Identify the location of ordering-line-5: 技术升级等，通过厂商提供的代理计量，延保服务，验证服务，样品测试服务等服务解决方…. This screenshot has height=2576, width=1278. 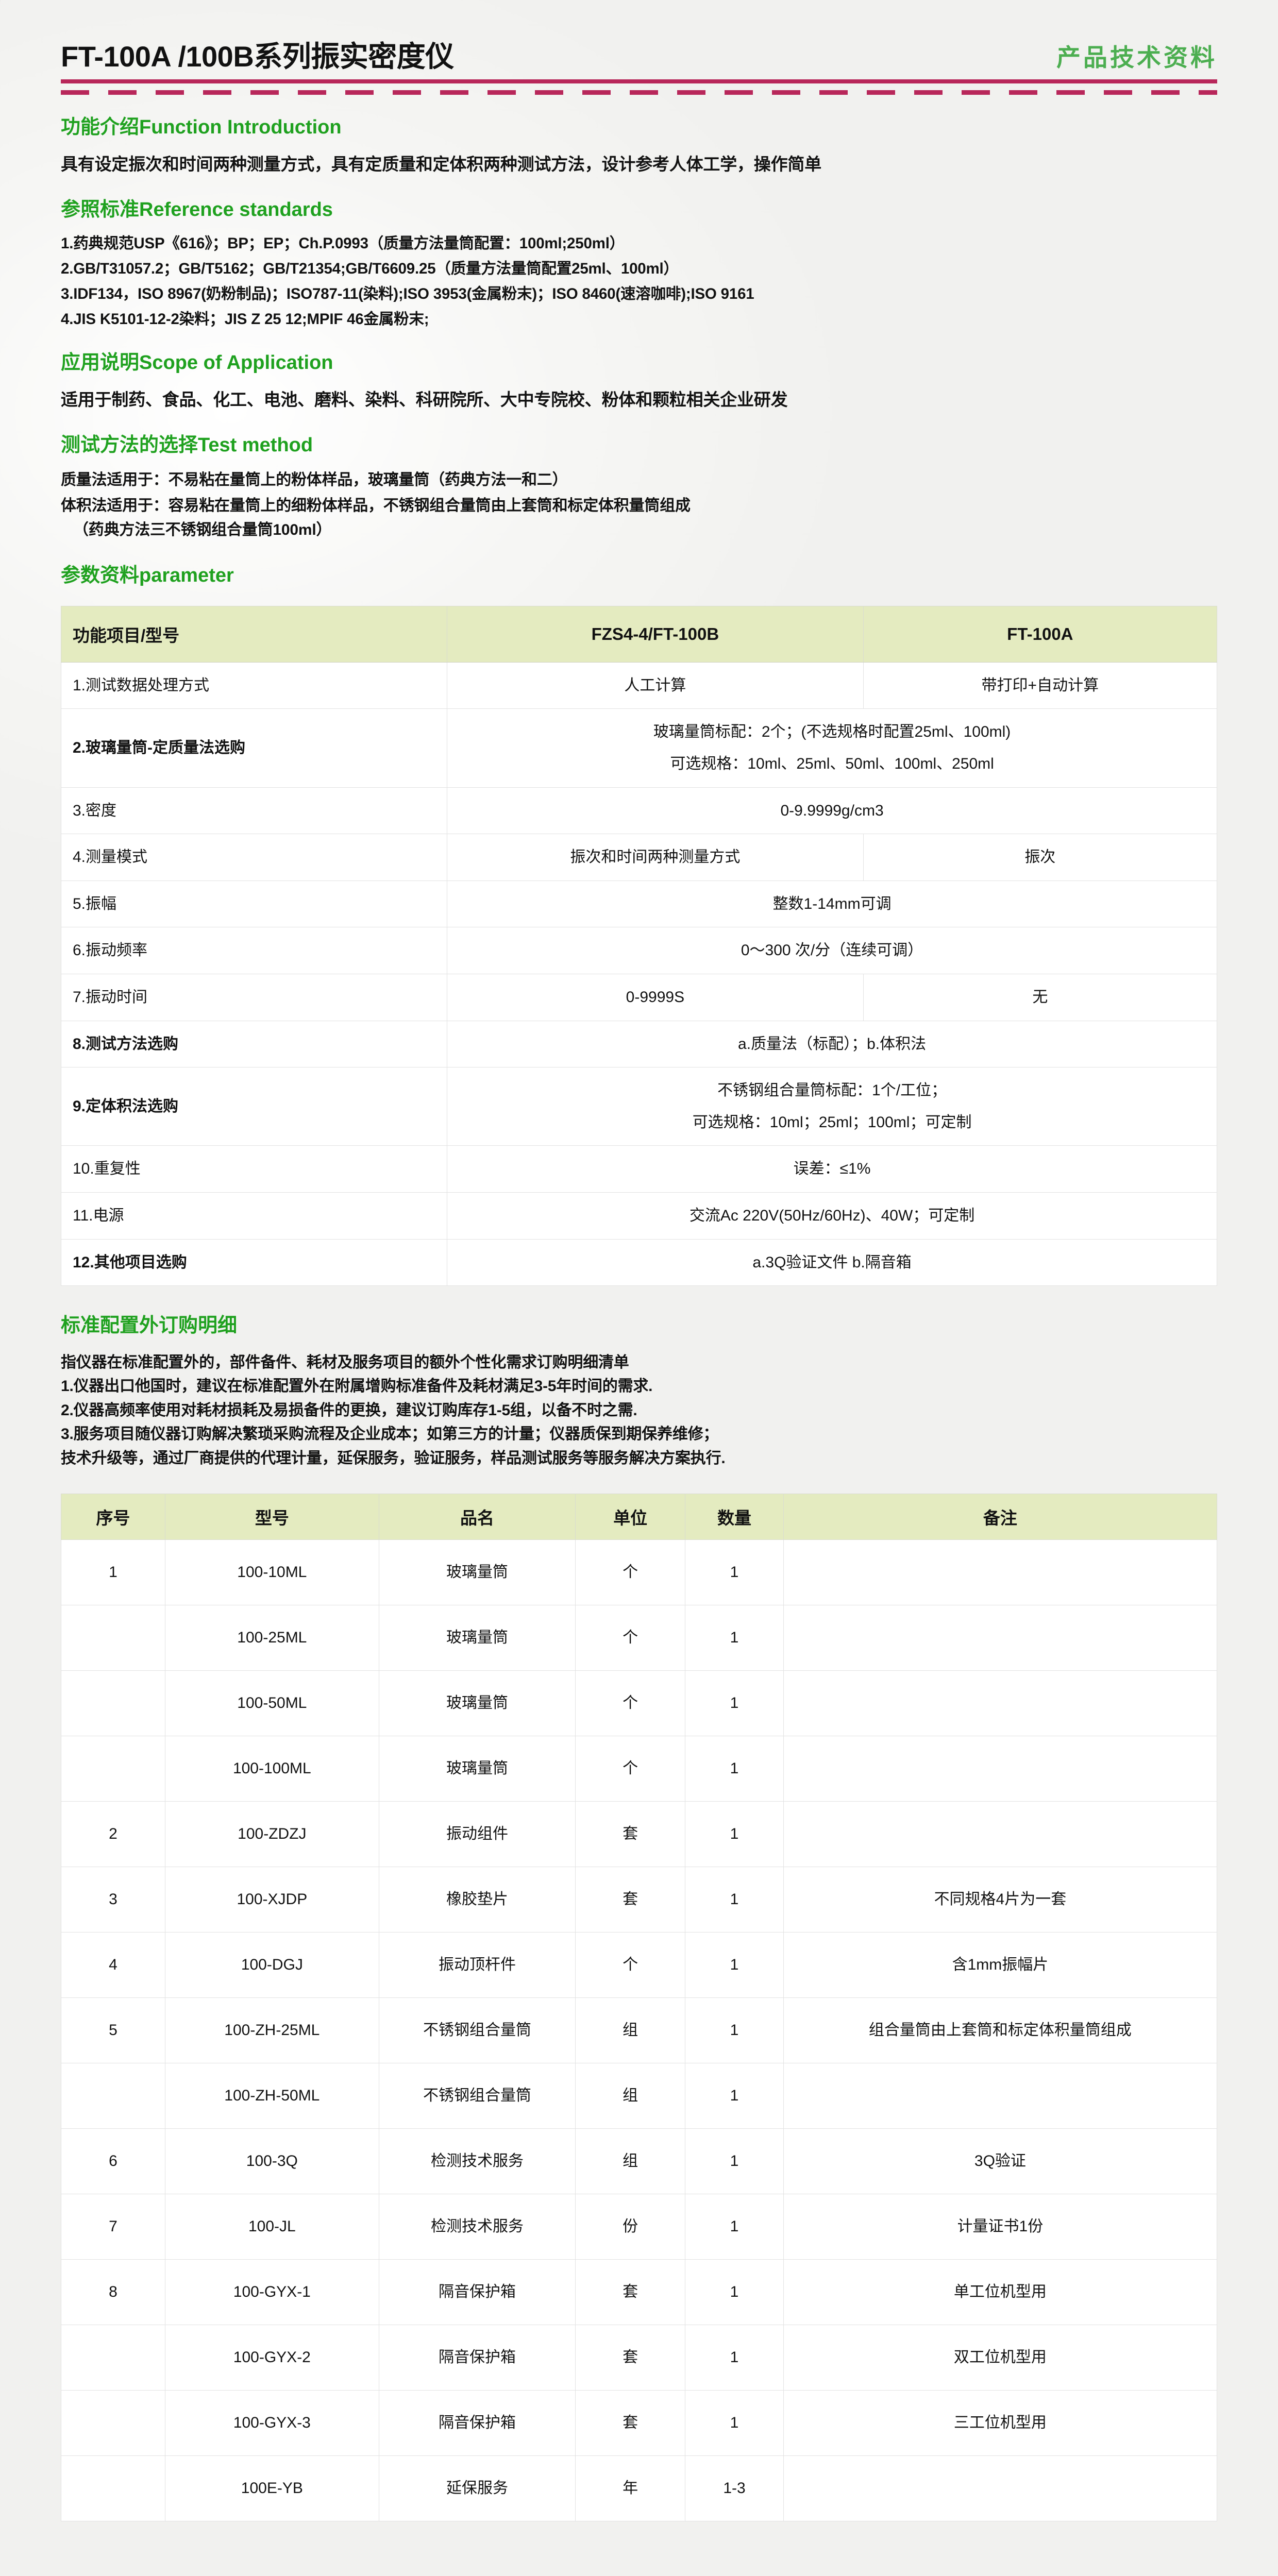
(394, 1458).